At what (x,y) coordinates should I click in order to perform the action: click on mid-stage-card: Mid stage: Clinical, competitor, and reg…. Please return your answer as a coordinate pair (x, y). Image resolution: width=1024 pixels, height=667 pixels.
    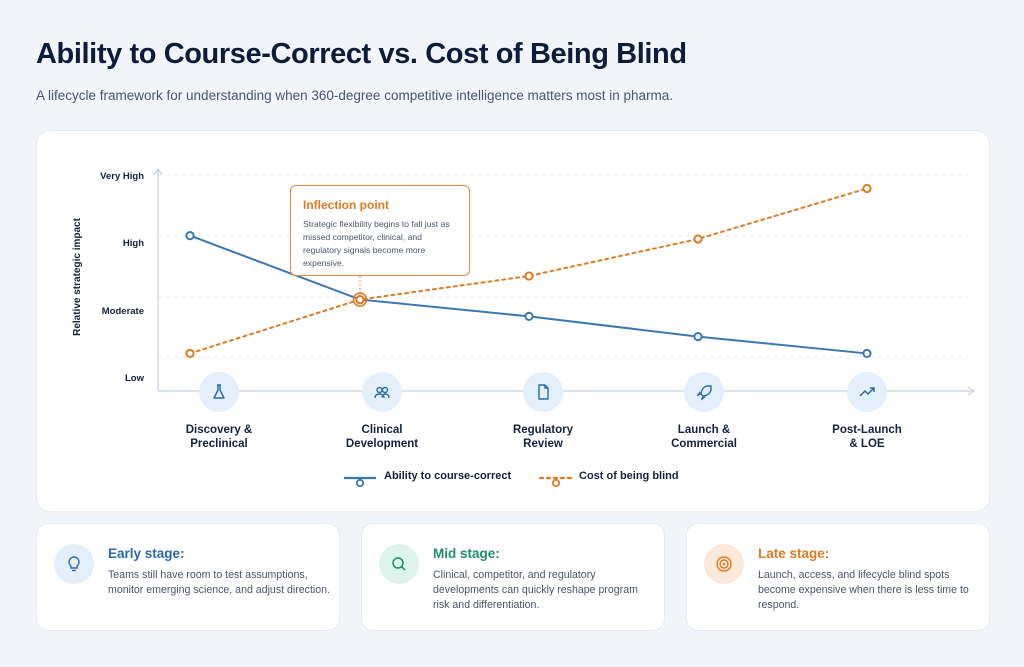
    Looking at the image, I should click on (513, 577).